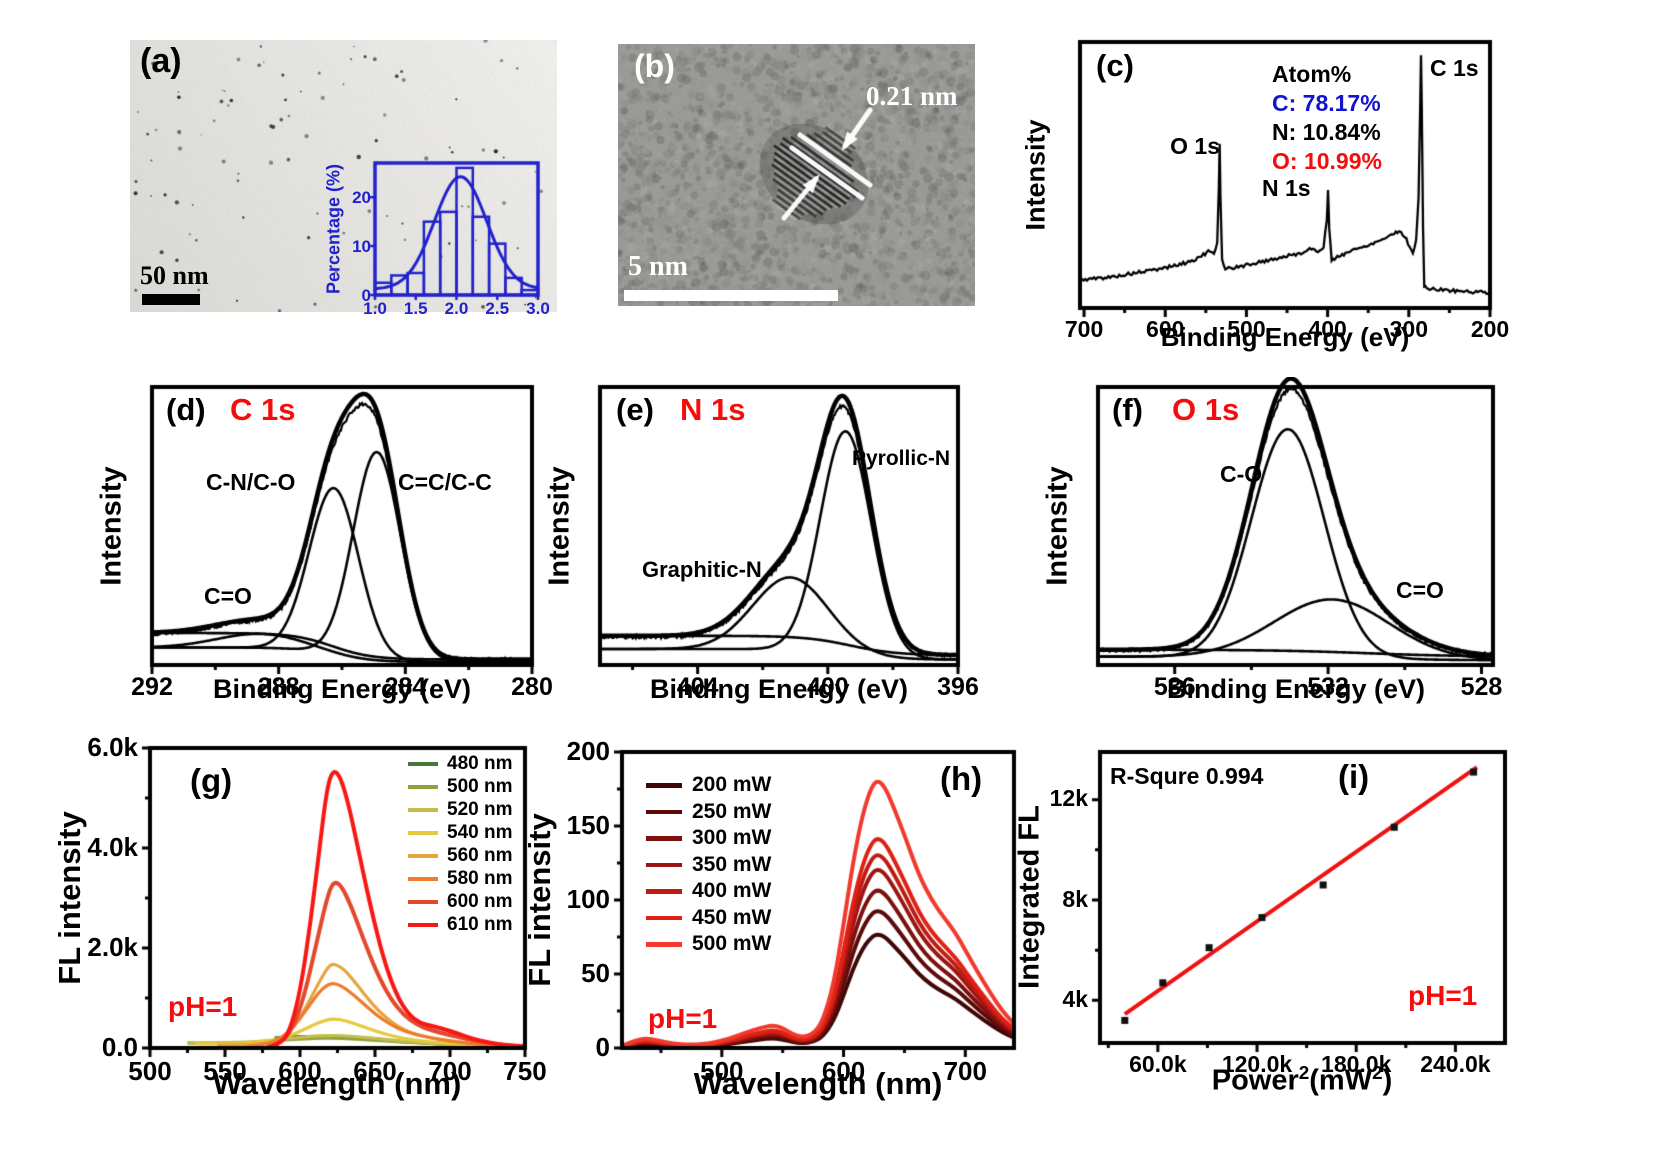 This screenshot has width=1655, height=1170. I want to click on scale-bar-label-a: 50 nm, so click(174, 275).